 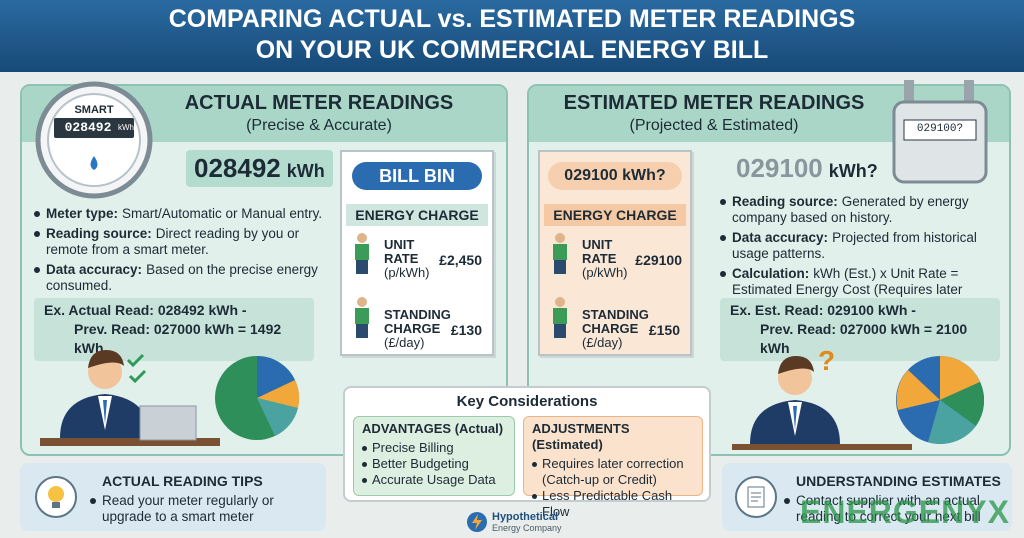 What do you see at coordinates (319, 103) in the screenshot?
I see `heading: ACTUAL METER READINGS` at bounding box center [319, 103].